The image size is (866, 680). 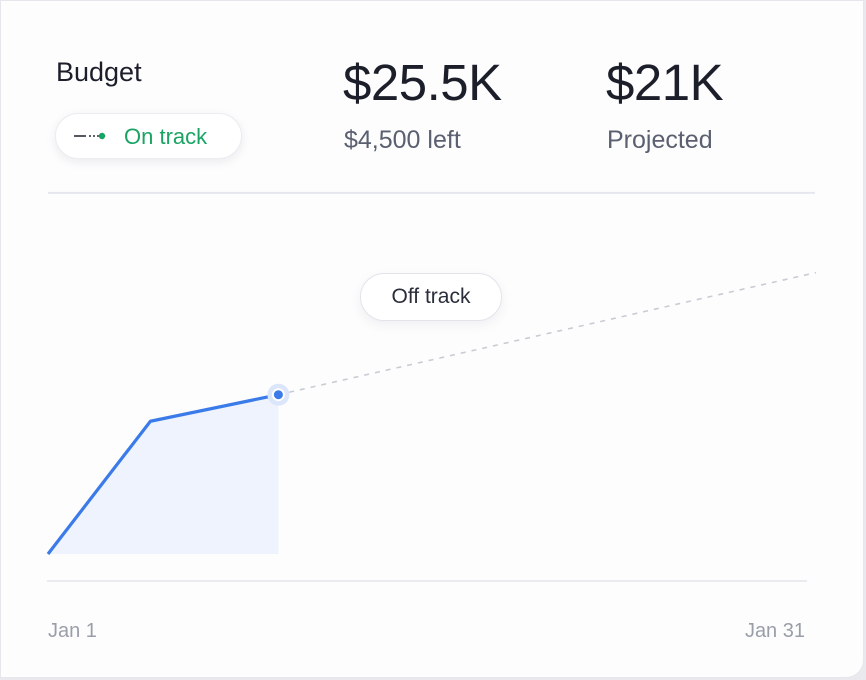 I want to click on actual-area, so click(x=163, y=474).